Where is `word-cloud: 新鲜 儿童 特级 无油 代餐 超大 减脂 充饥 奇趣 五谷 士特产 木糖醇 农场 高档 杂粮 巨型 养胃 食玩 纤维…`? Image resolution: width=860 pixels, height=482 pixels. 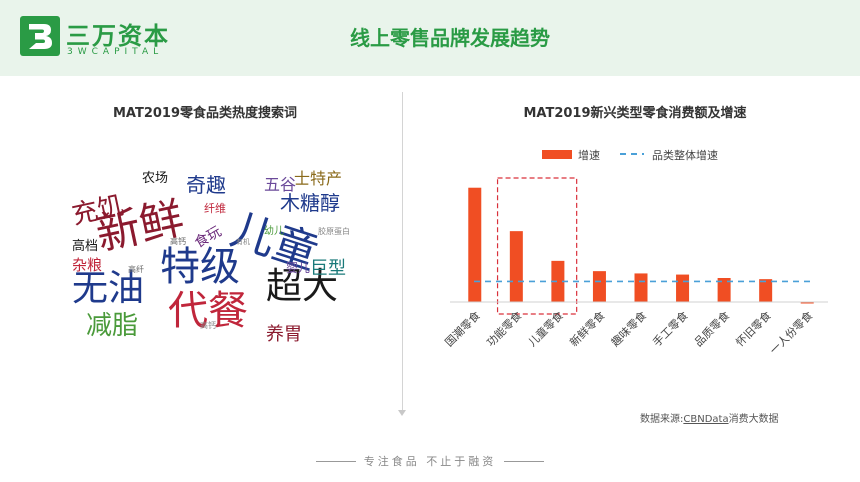 word-cloud: 新鲜 儿童 特级 无油 代餐 超大 减脂 充饥 奇趣 五谷 士特产 木糖醇 农场 高档 杂粮 巨型 养胃 食玩 纤维… is located at coordinates (215, 262).